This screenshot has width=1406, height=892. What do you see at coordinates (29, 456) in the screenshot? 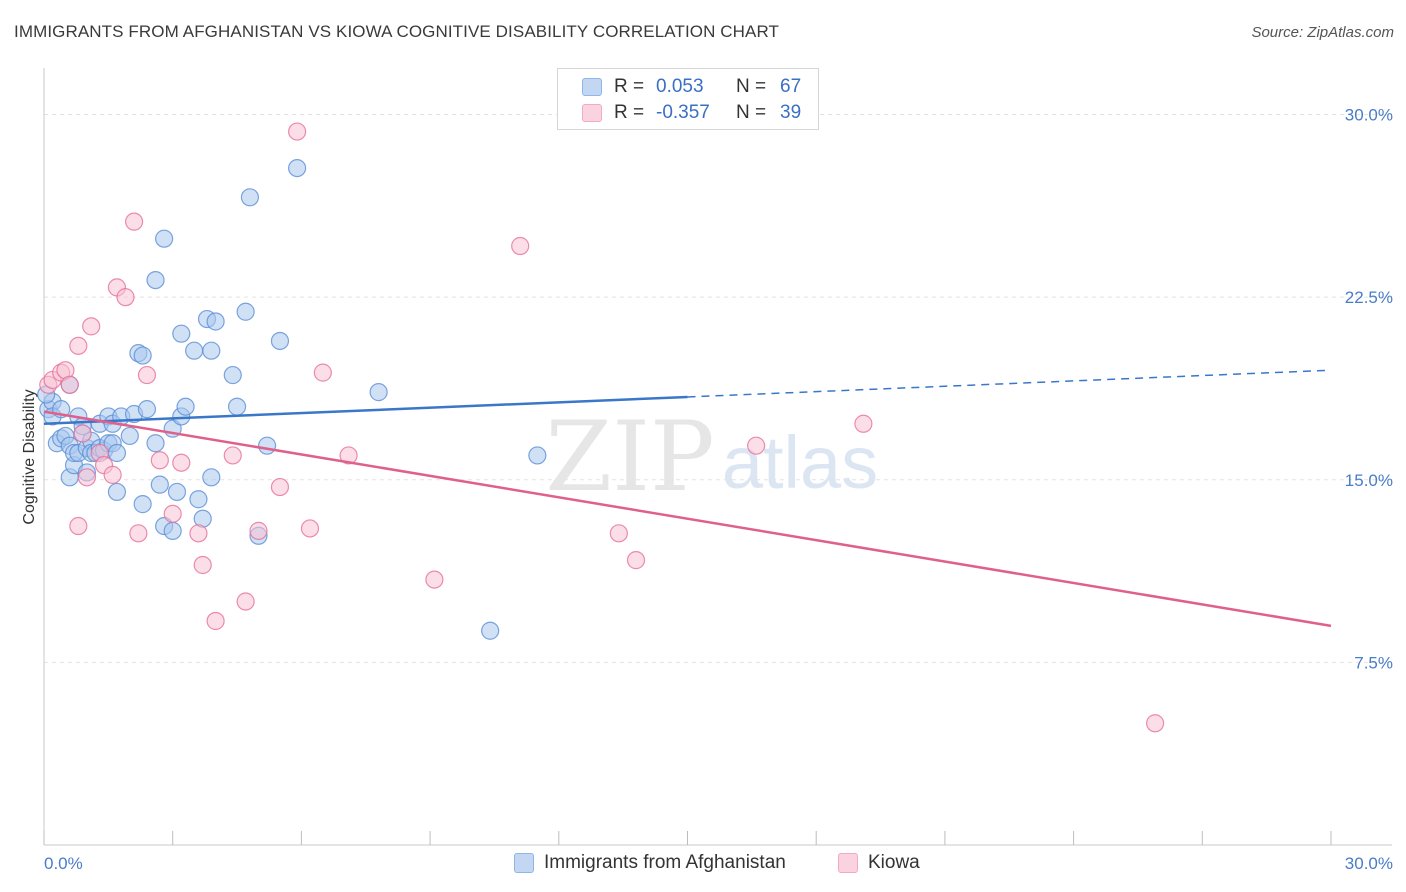
I see `y-axis-label: Cognitive Disability` at bounding box center [29, 456].